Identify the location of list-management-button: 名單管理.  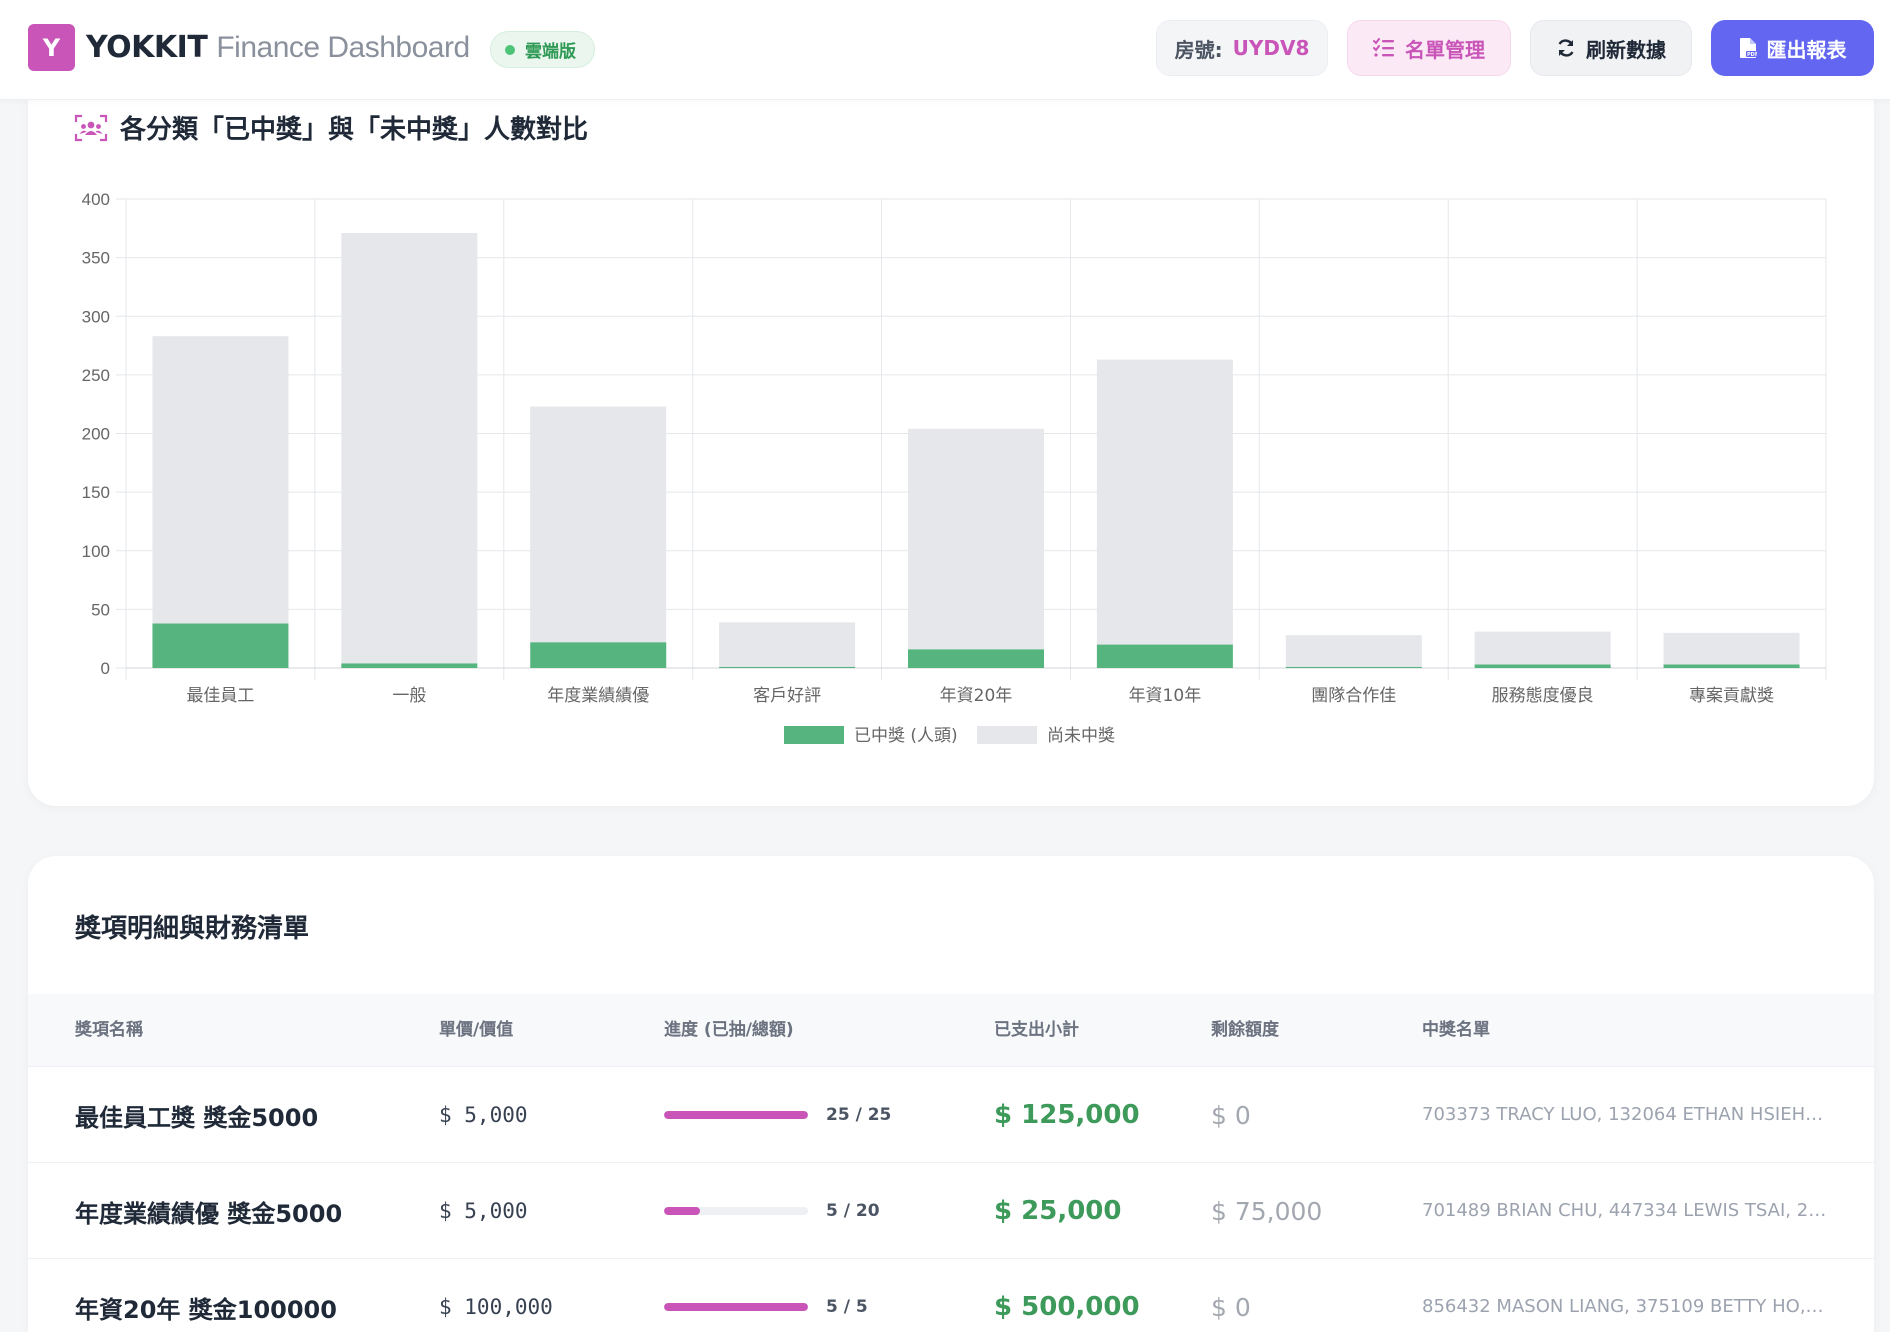
(1429, 48).